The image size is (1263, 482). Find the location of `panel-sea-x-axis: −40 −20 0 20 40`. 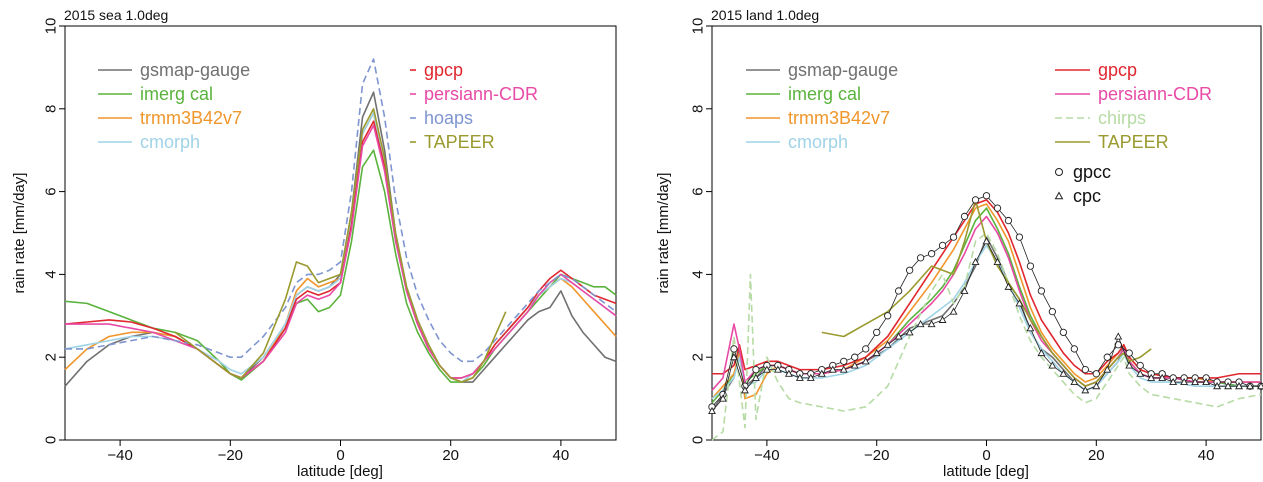

panel-sea-x-axis: −40 −20 0 20 40 is located at coordinates (338, 452).